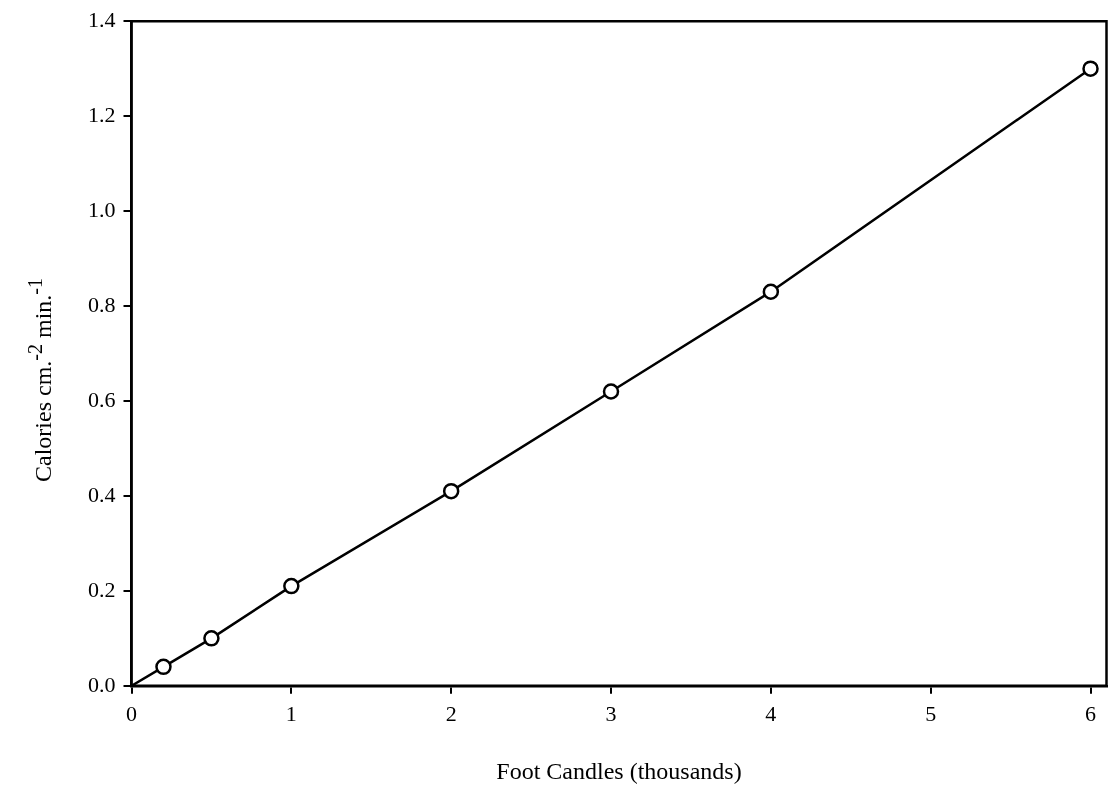 The height and width of the screenshot is (799, 1116). Describe the element at coordinates (131, 713) in the screenshot. I see `x-tick-label: 0` at that location.